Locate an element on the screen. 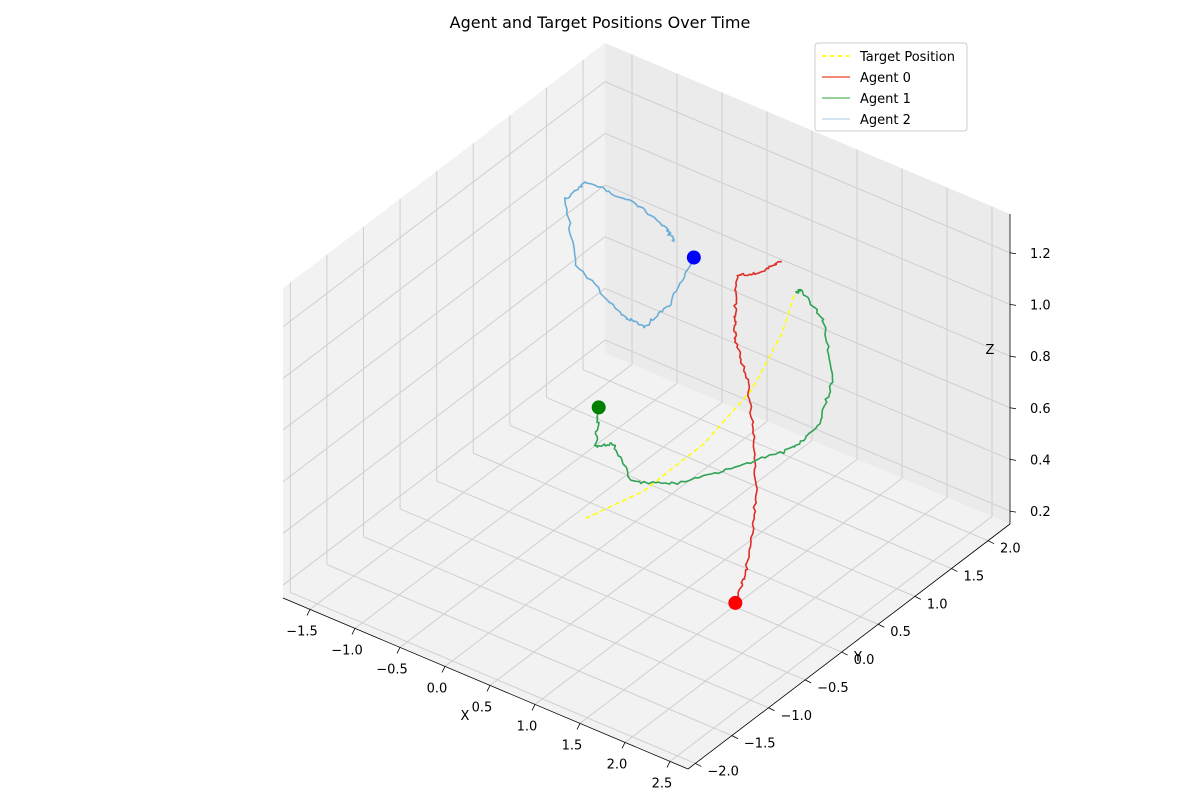  x-axis-line is located at coordinates (485, 683).